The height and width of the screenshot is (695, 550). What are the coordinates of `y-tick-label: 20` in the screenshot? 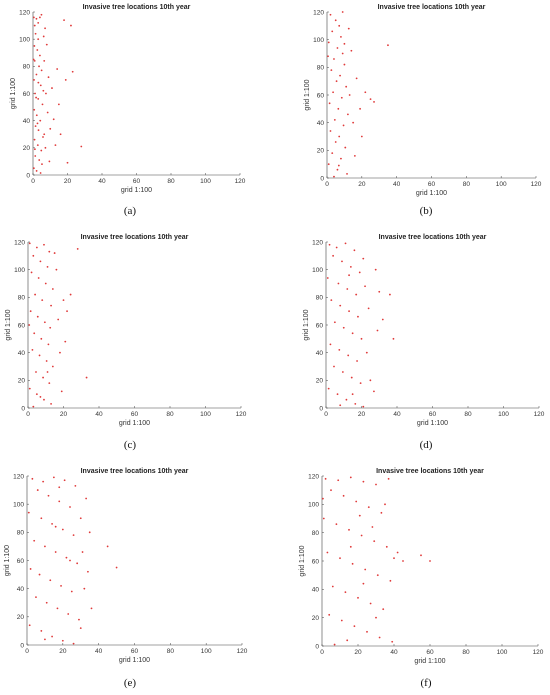 It's located at (21, 617).